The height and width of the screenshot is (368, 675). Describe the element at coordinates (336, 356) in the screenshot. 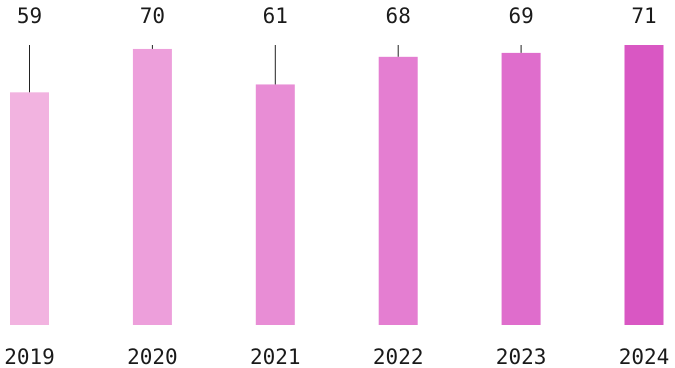

I see `year-label-group: 2019 2020 2021 2022 2023 2024` at that location.